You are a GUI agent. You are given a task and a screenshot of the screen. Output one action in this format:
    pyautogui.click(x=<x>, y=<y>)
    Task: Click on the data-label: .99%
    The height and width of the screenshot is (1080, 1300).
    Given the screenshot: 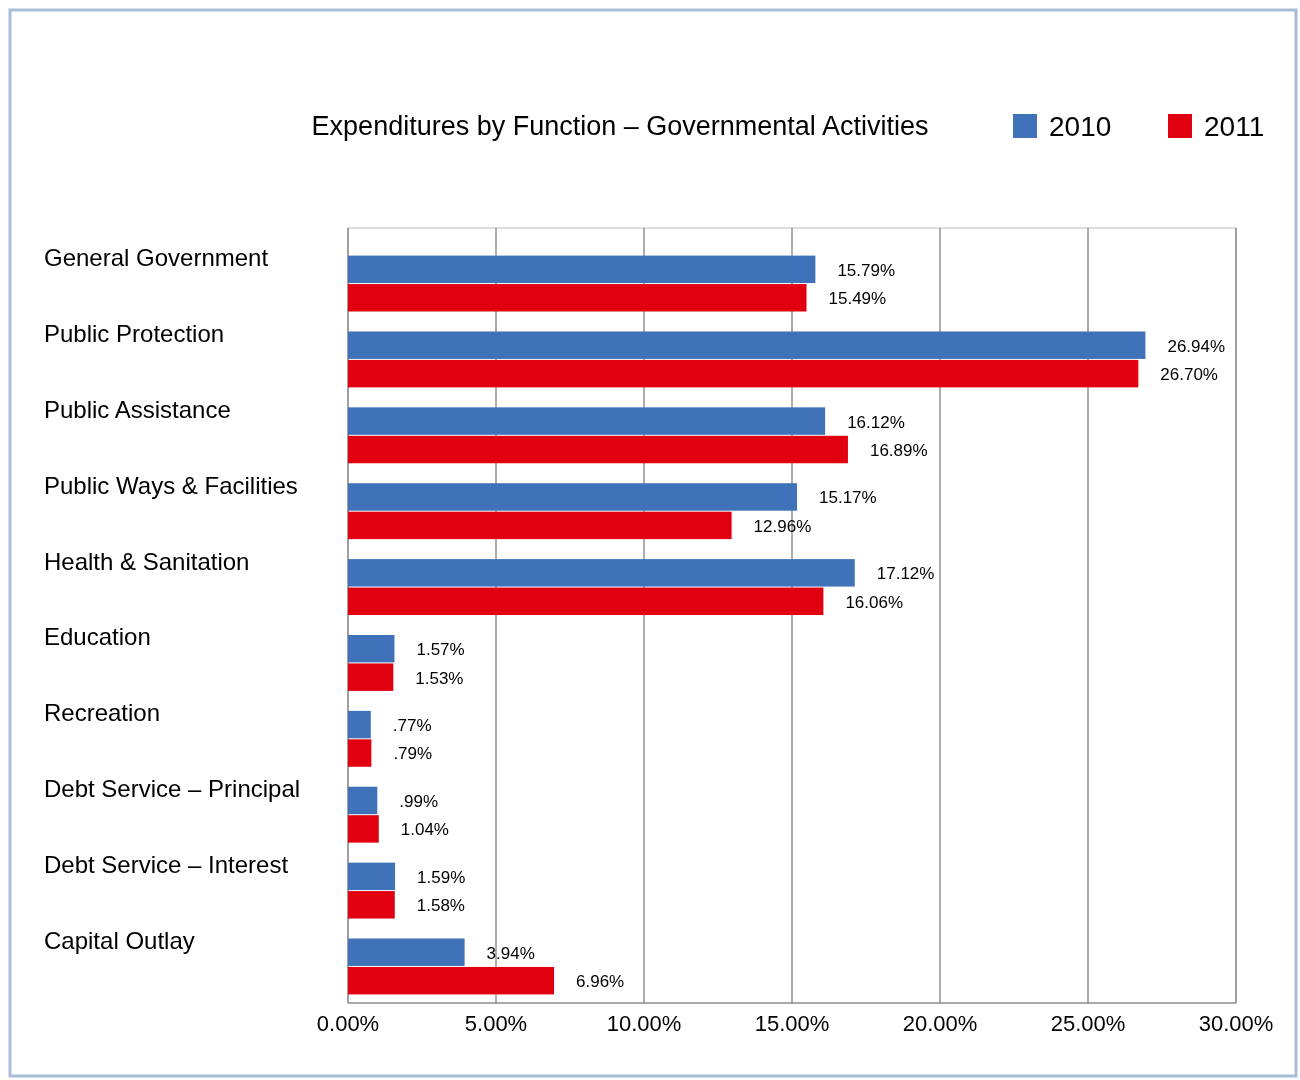 What is the action you would take?
    pyautogui.click(x=419, y=801)
    